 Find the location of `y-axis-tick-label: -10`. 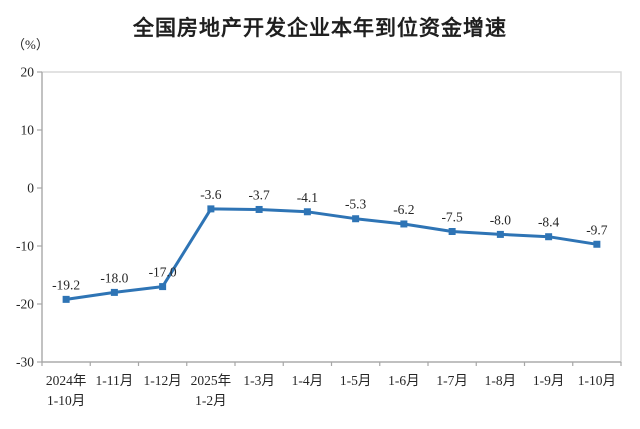

y-axis-tick-label: -10 is located at coordinates (25, 246).